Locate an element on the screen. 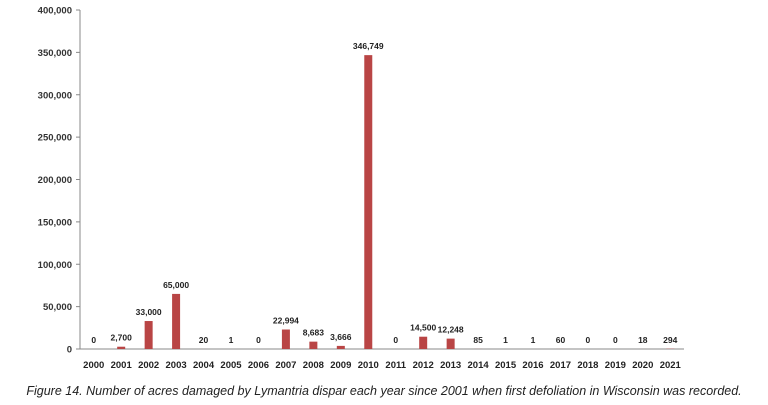  data-label-2004: 20 is located at coordinates (204, 340).